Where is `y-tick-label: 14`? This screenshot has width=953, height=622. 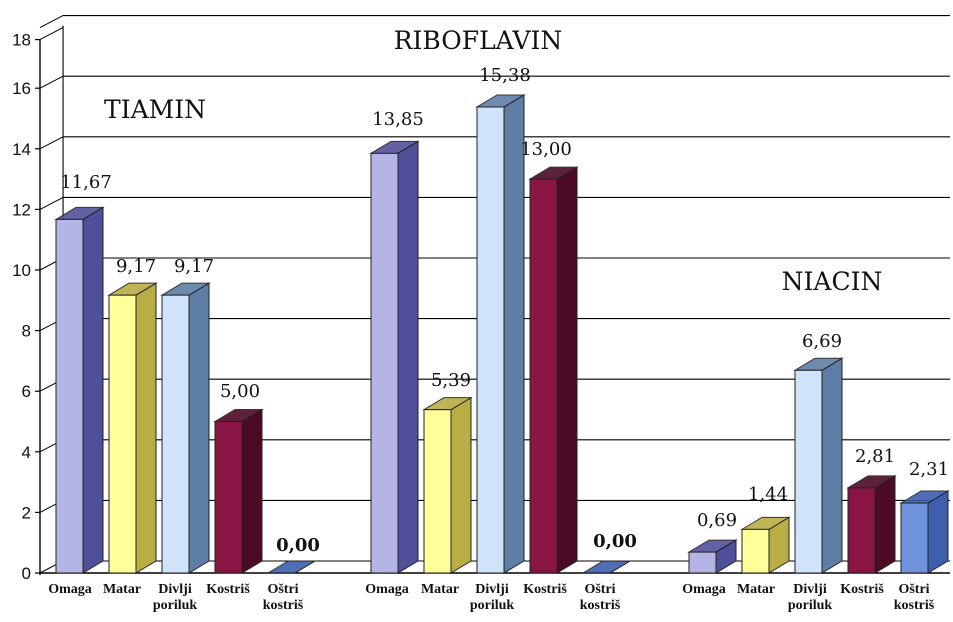 y-tick-label: 14 is located at coordinates (21, 149).